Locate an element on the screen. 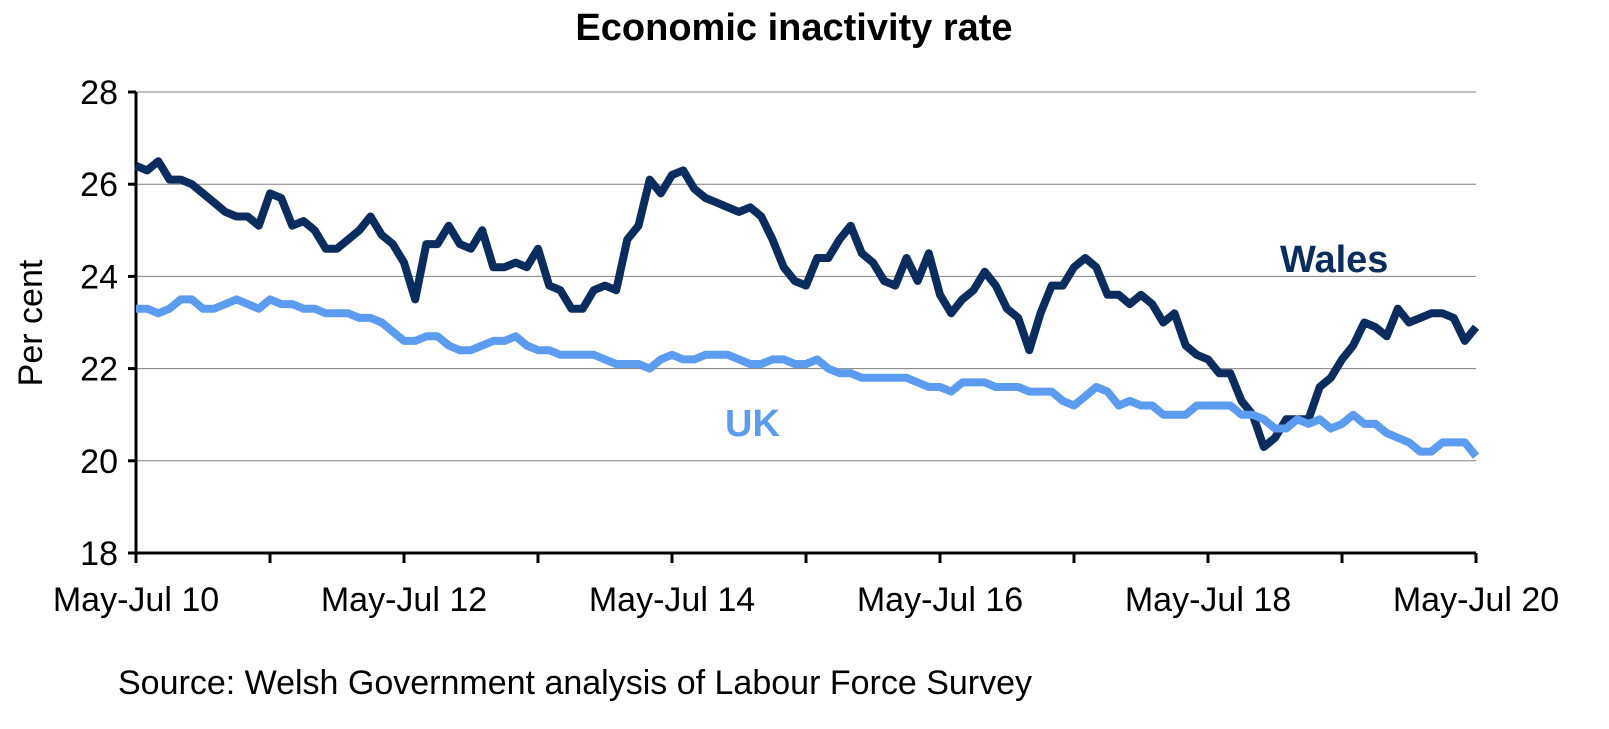 The height and width of the screenshot is (729, 1609). x-tick-label: May-Jul 12 is located at coordinates (404, 600).